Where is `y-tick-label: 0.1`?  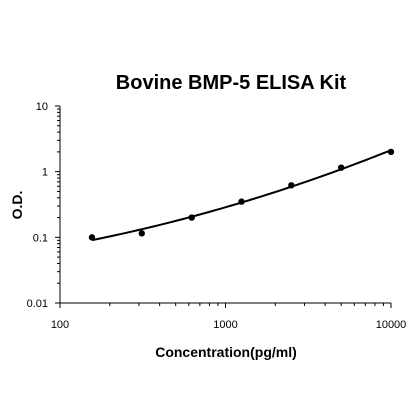 y-tick-label: 0.1 is located at coordinates (40, 238).